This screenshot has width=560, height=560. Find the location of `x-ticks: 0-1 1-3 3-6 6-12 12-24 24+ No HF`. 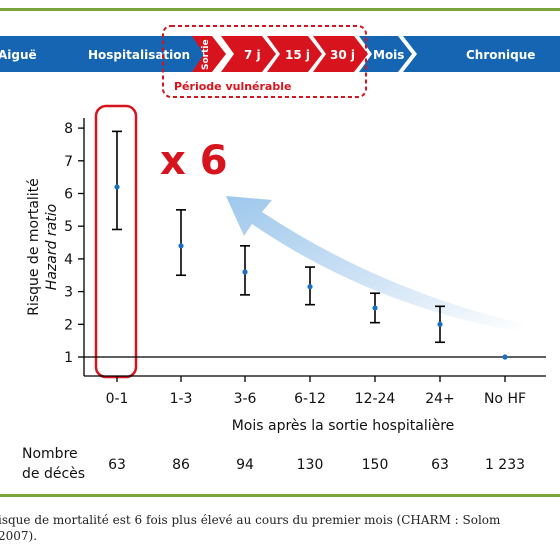

x-ticks: 0-1 1-3 3-6 6-12 12-24 24+ No HF is located at coordinates (316, 391).